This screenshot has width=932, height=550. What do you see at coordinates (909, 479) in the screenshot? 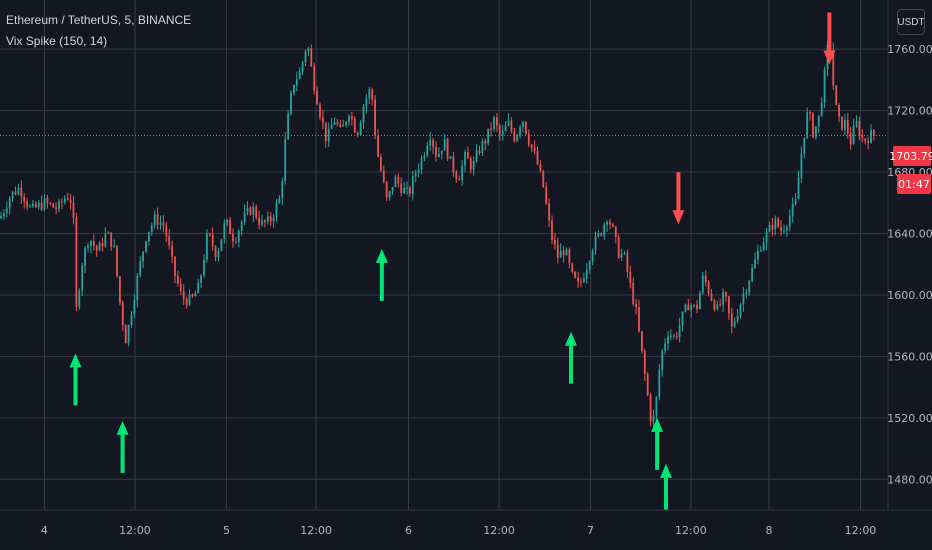
I see `y-tick-label: 1480.00` at bounding box center [909, 479].